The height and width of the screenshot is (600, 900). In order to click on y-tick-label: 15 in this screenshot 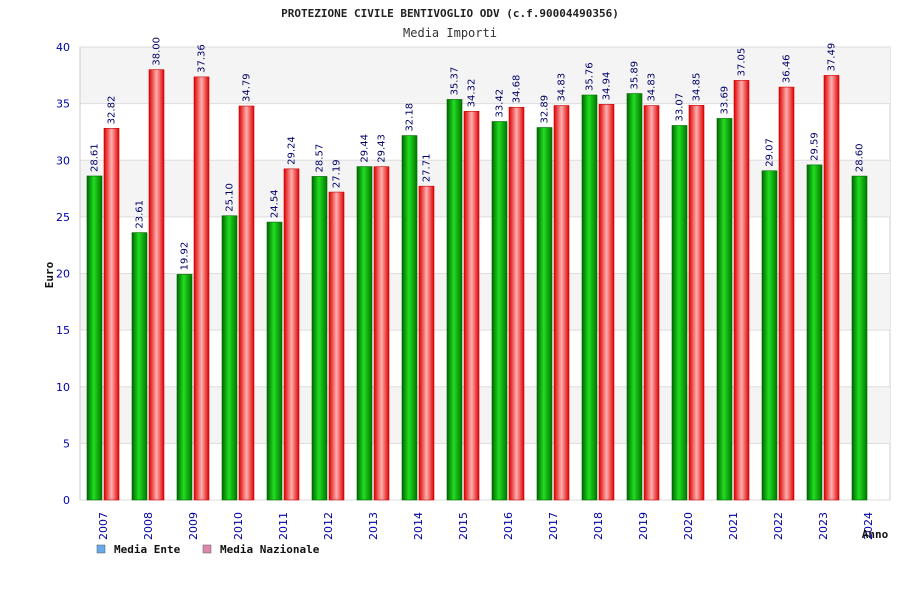, I will do `click(63, 330)`.